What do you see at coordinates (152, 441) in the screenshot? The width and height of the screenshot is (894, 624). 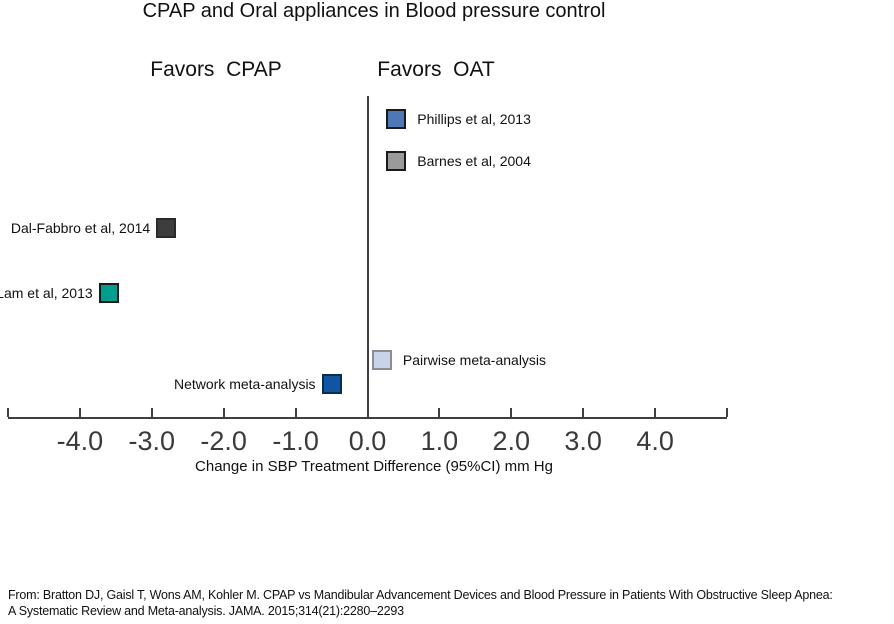 I see `x-axis-tick-label: -3.0` at bounding box center [152, 441].